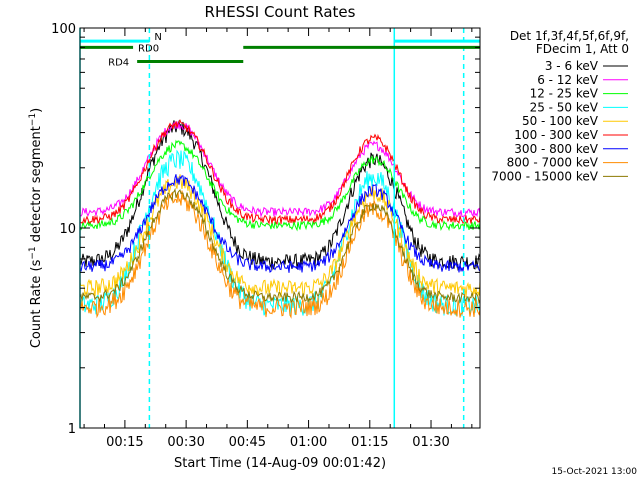  What do you see at coordinates (553, 163) in the screenshot?
I see `legend-label: 800 - 7000 keV` at bounding box center [553, 163].